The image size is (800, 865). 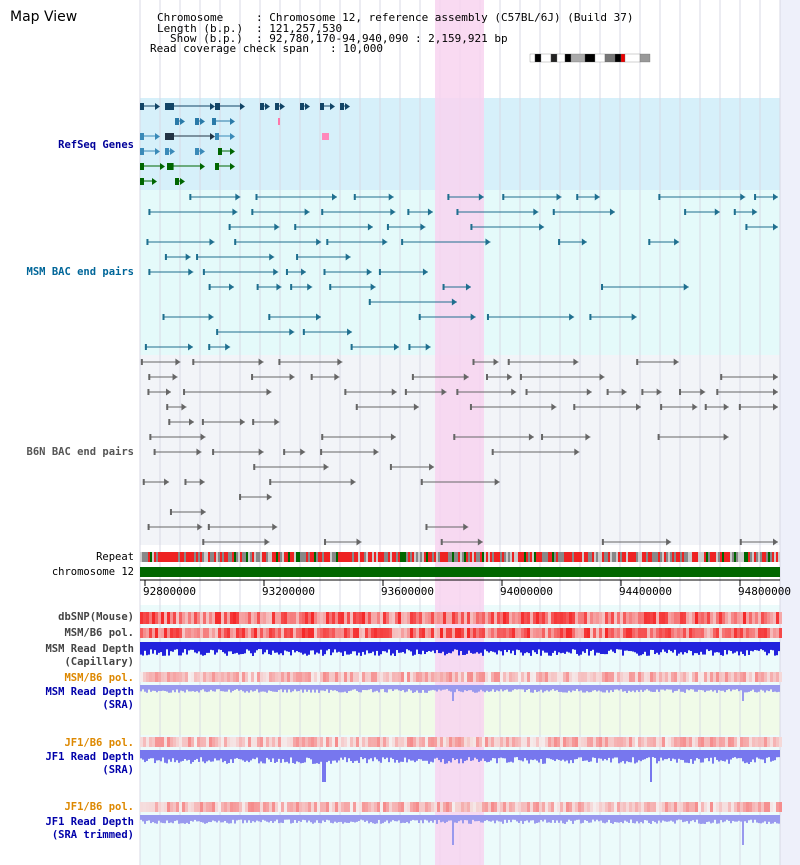 I want to click on jf1-depth-trimmed-label: JF1 Read Depth, so click(x=89, y=822).